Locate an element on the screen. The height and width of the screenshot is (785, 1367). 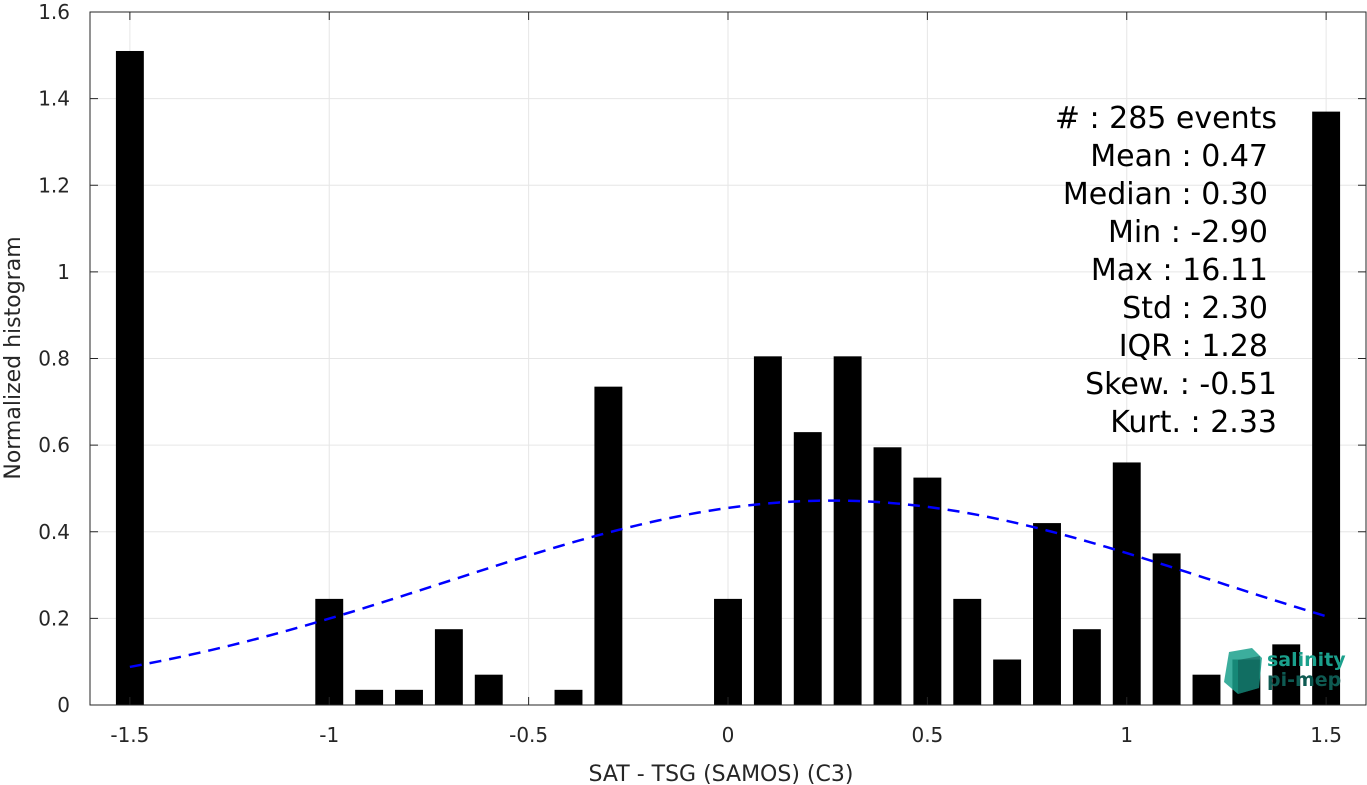
stat-std: Std : 2.30 is located at coordinates (1195, 308).